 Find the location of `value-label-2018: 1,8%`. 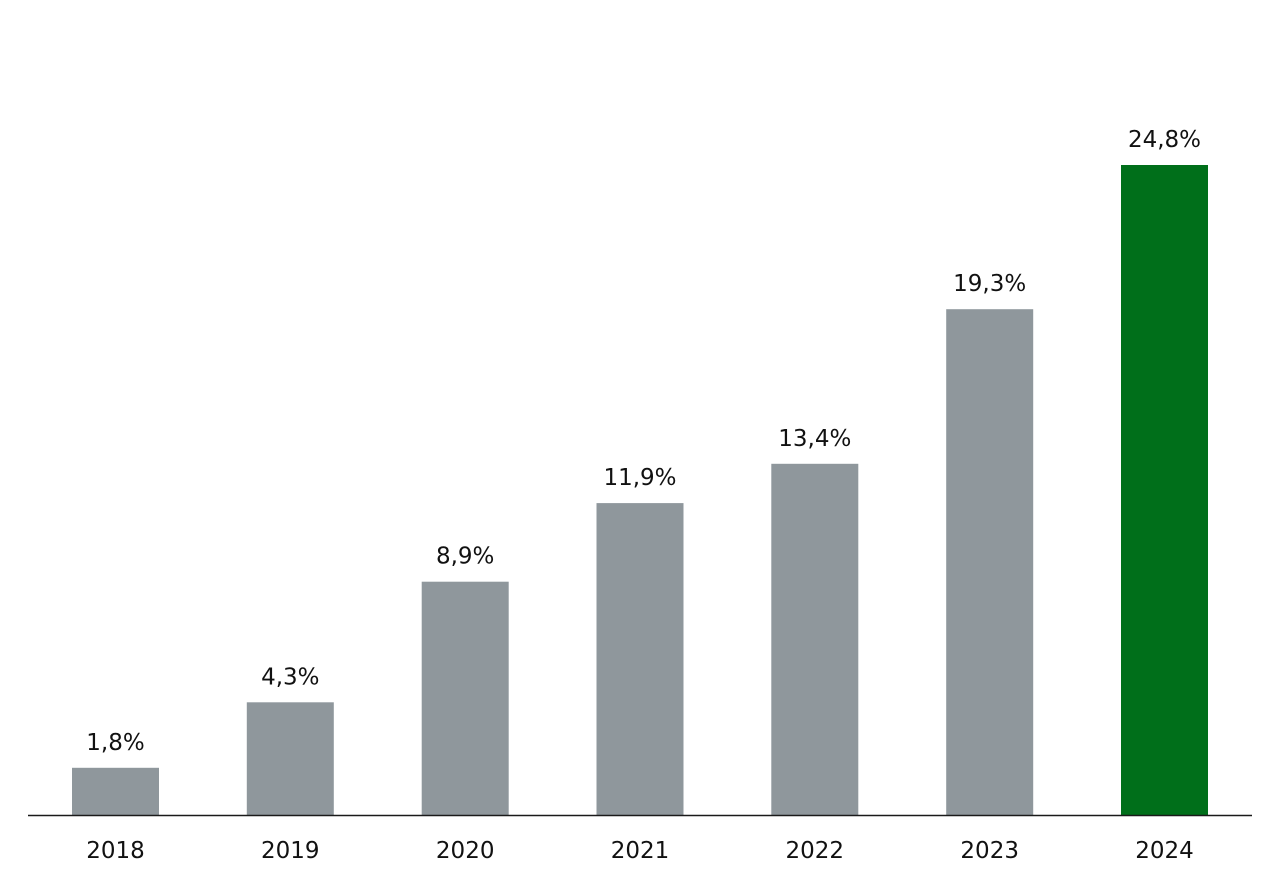

value-label-2018: 1,8% is located at coordinates (115, 743).